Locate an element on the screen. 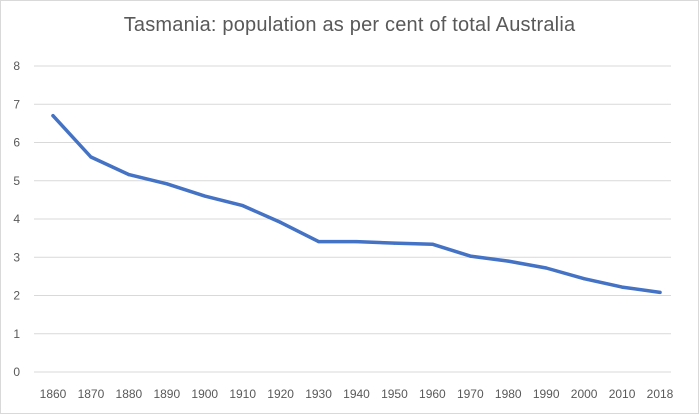  y-tick-label: 7 is located at coordinates (16, 104).